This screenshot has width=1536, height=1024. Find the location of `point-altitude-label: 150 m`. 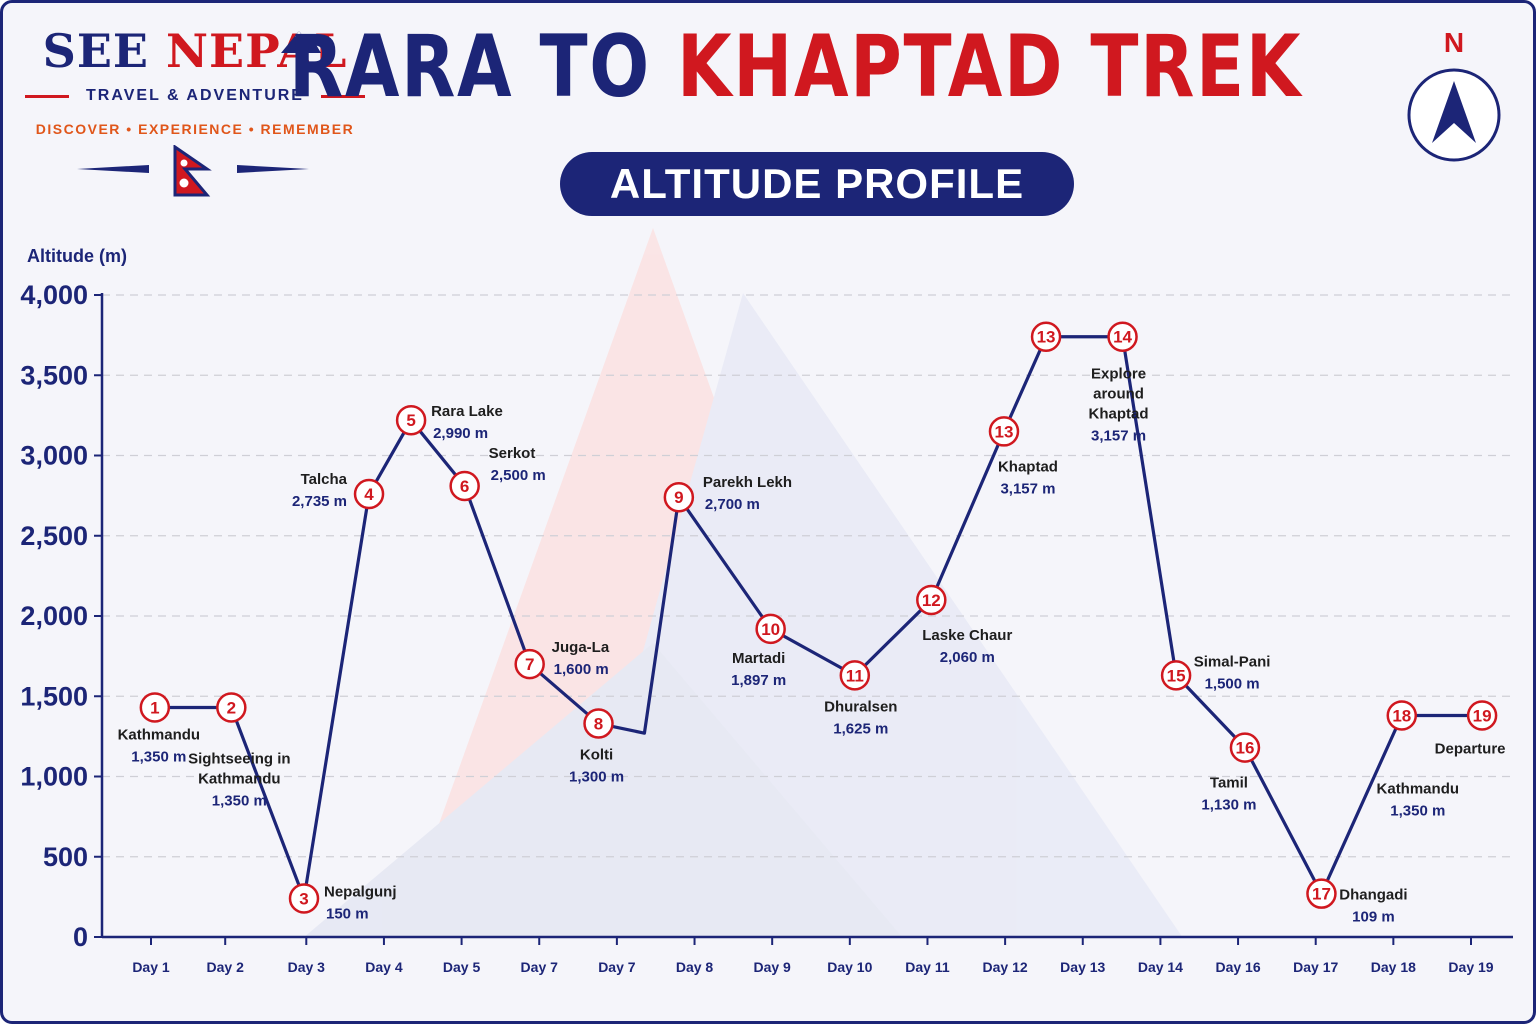

point-altitude-label: 150 m is located at coordinates (347, 913).